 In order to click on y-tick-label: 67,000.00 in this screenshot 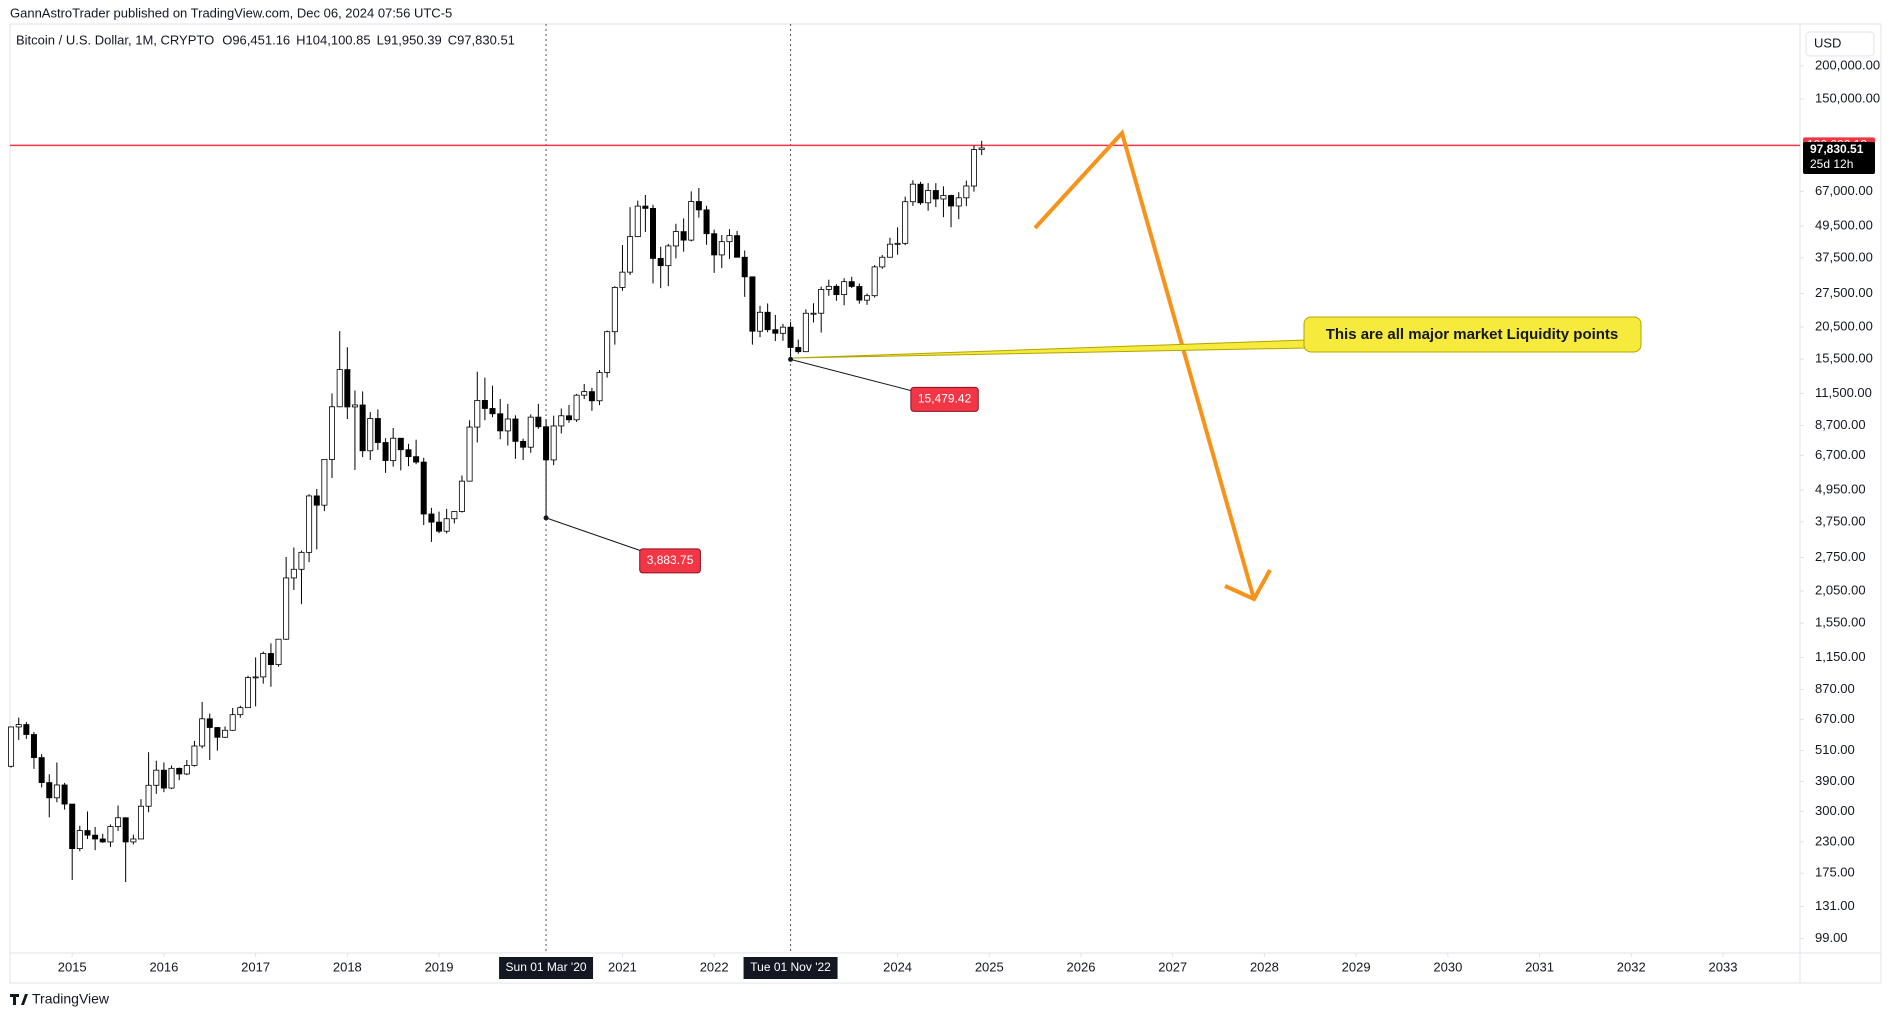, I will do `click(1844, 190)`.